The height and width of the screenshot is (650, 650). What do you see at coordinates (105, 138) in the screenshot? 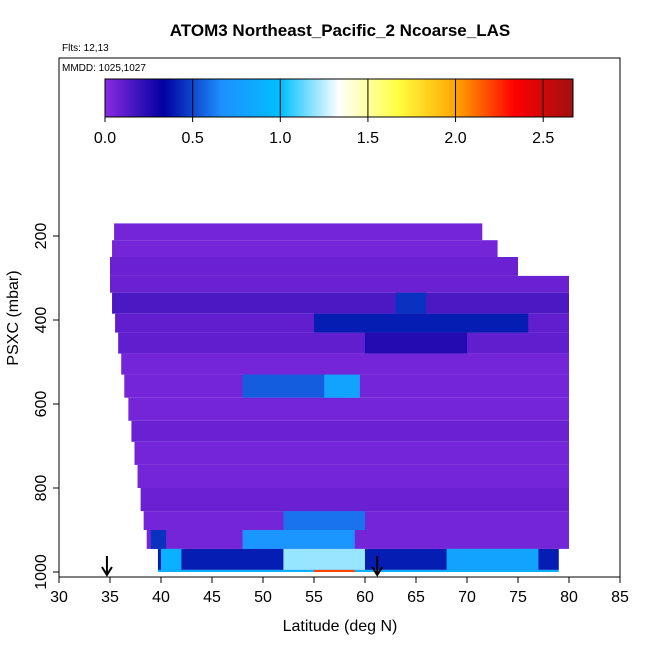
I see `colorbar-tick-label: 0.0` at bounding box center [105, 138].